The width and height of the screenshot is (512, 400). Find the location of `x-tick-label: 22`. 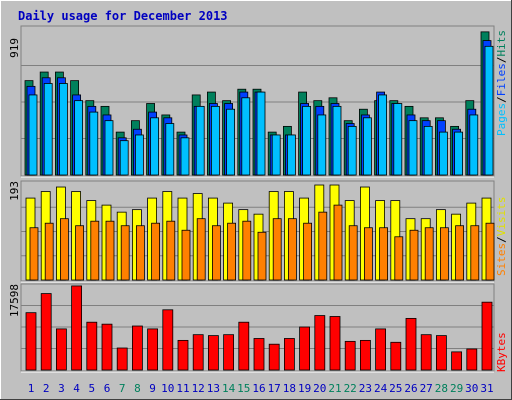

x-tick-label: 22 is located at coordinates (350, 388).